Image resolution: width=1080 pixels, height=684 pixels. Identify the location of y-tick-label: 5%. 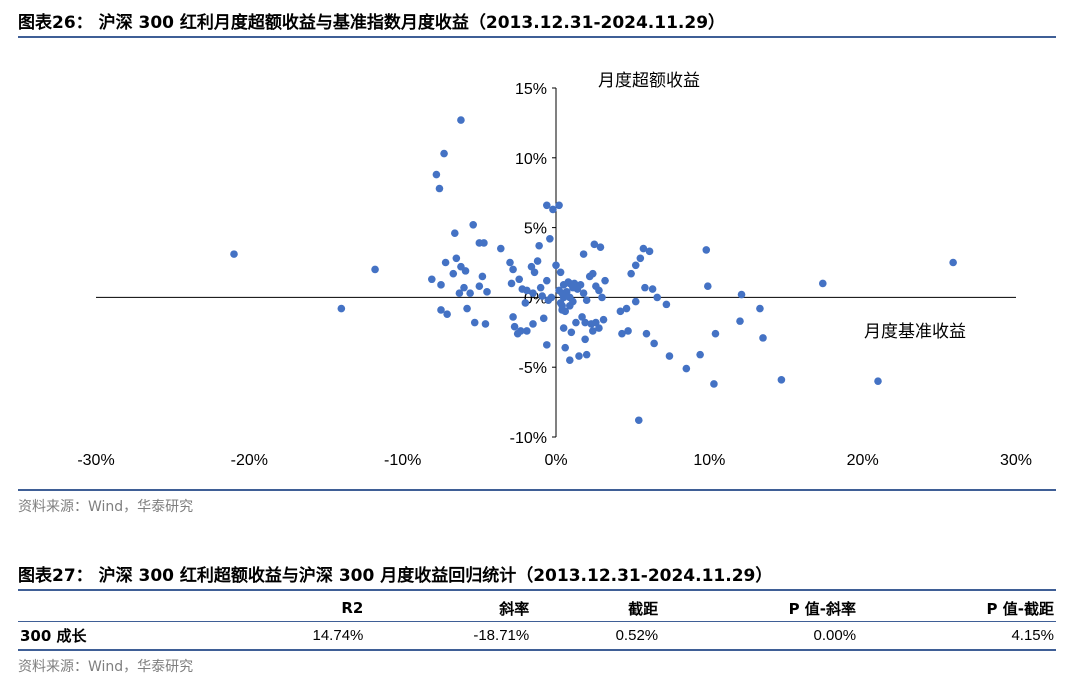
(535, 229).